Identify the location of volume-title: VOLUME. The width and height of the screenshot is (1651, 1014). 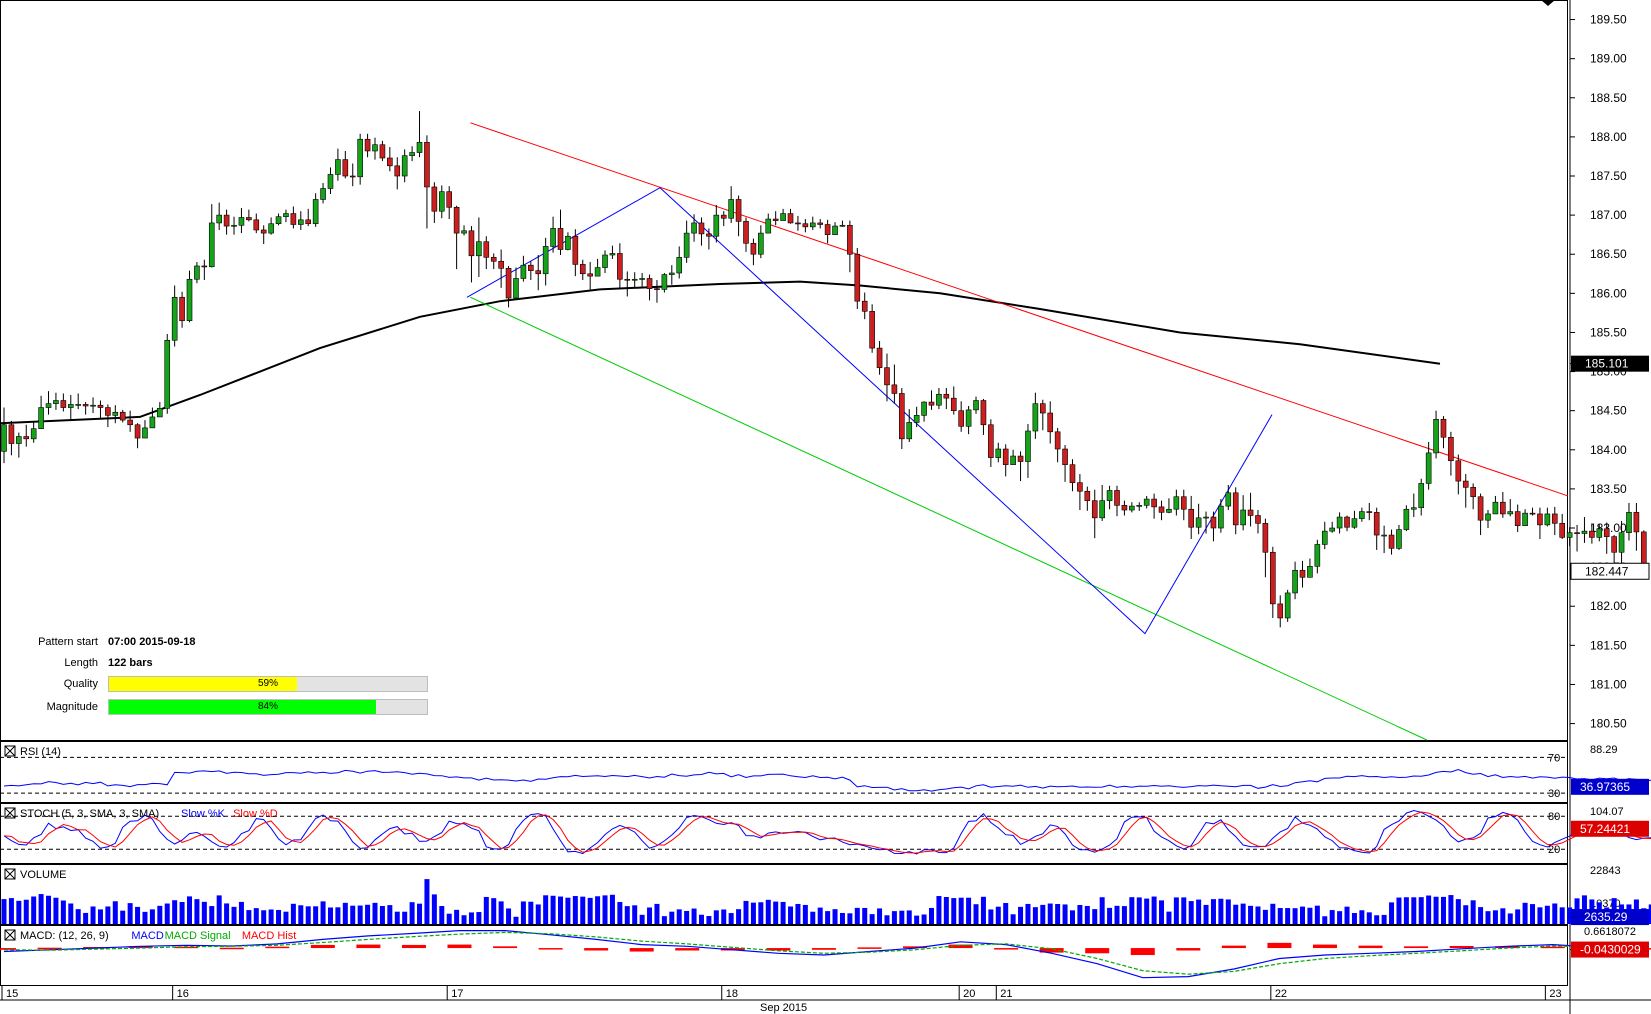
(43, 875).